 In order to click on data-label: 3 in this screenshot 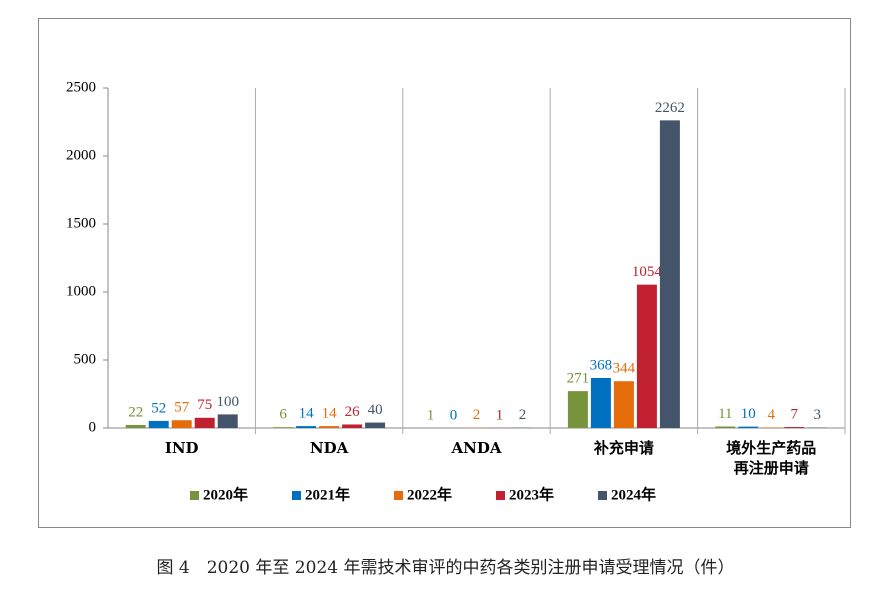, I will do `click(818, 415)`.